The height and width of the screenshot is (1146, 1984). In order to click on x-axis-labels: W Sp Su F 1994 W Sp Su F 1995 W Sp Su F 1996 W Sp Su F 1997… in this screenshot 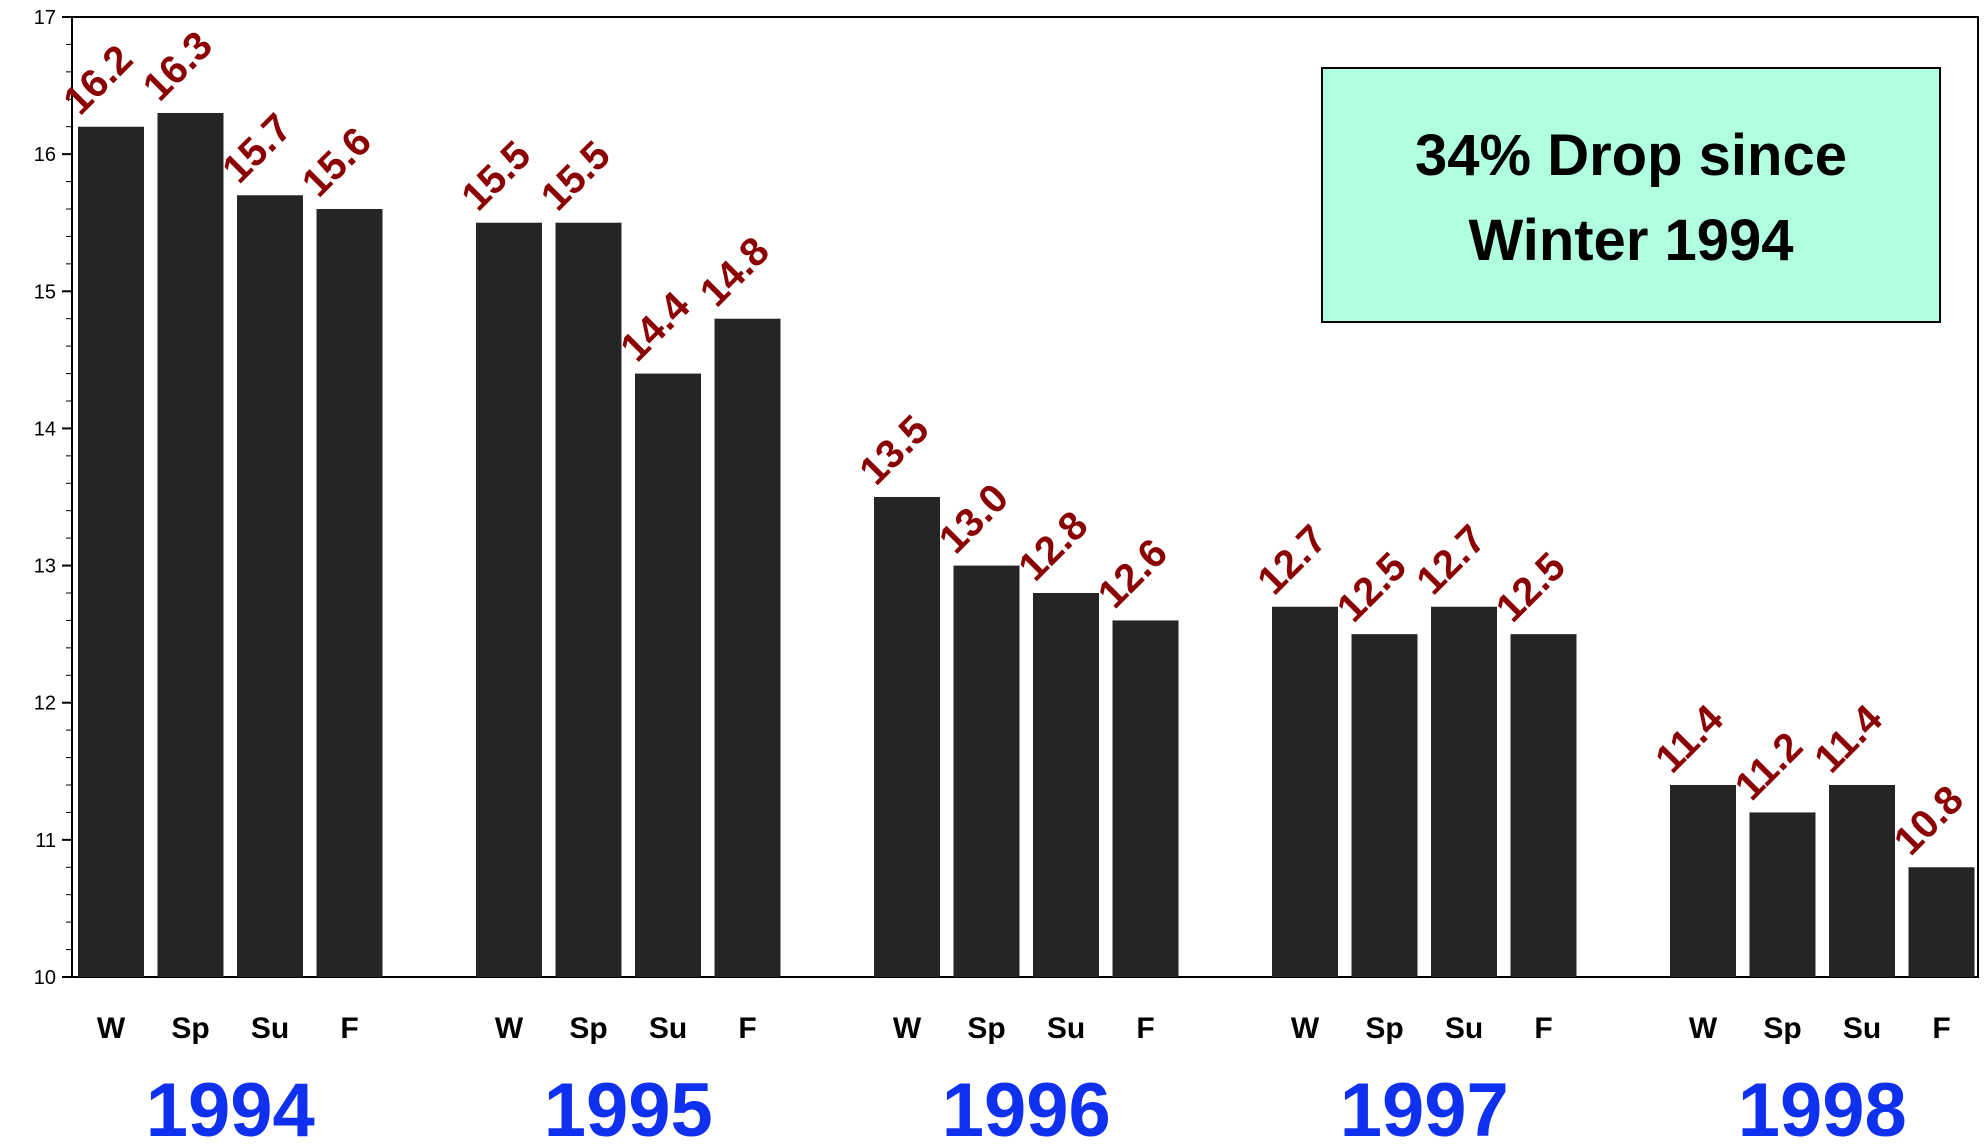, I will do `click(1024, 1079)`.